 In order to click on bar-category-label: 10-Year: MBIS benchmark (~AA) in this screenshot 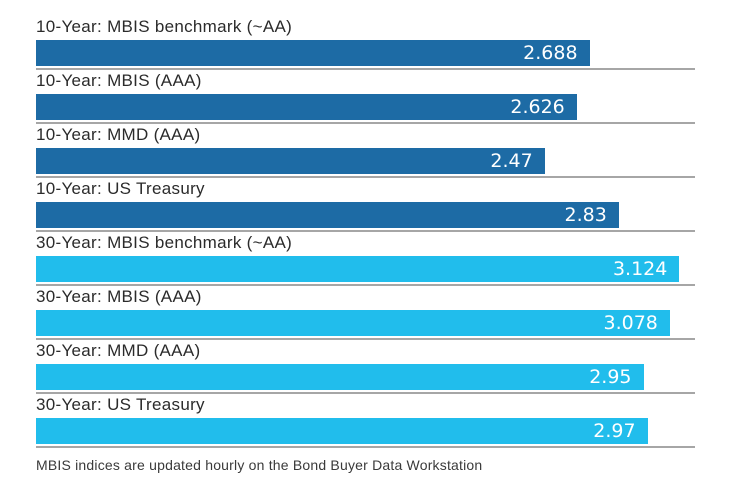, I will do `click(164, 26)`.